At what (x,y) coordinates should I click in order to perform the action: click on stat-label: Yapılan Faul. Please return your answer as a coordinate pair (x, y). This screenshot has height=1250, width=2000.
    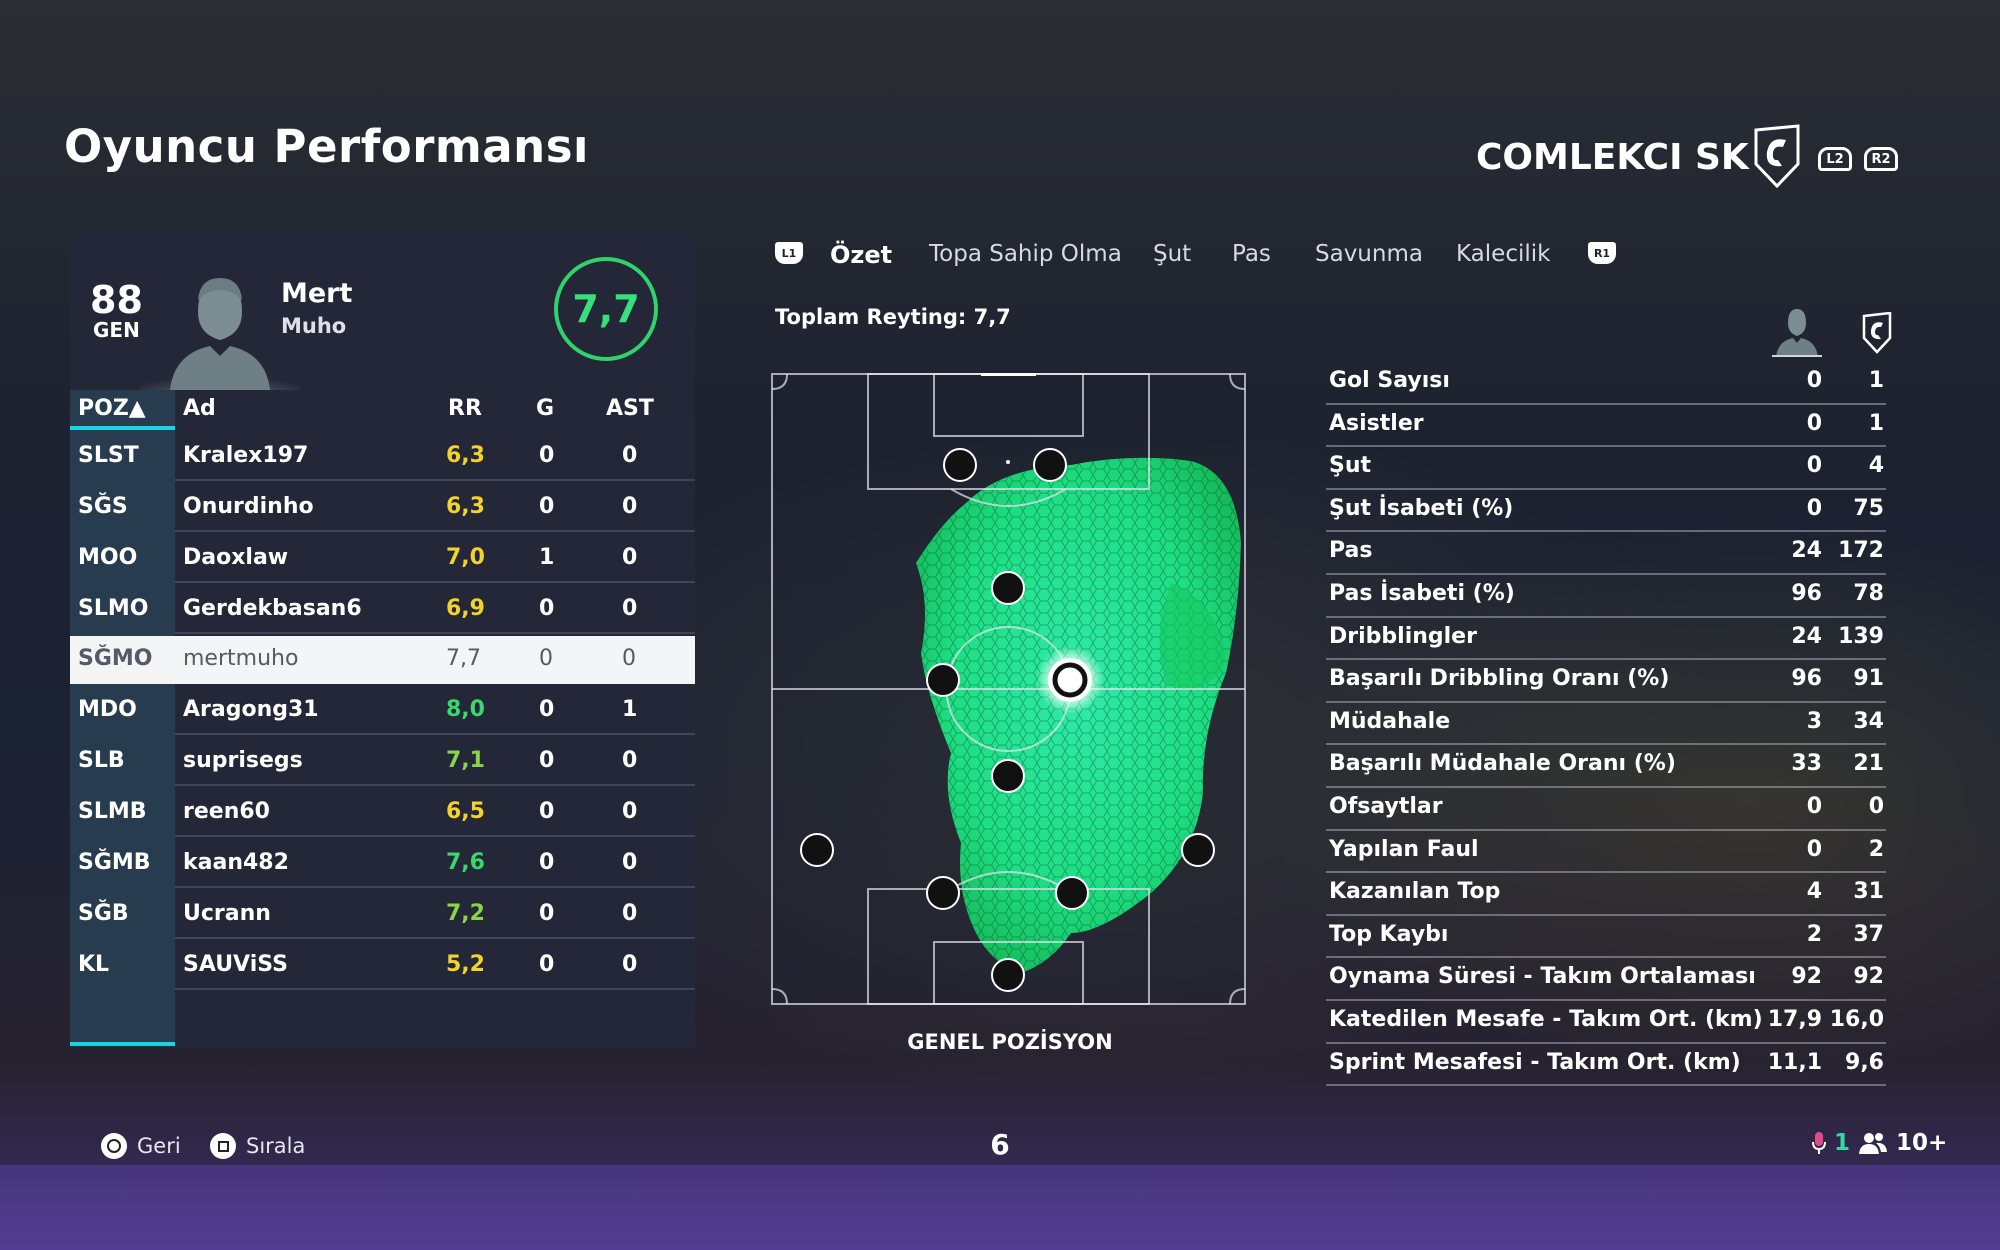
    Looking at the image, I should click on (1404, 849).